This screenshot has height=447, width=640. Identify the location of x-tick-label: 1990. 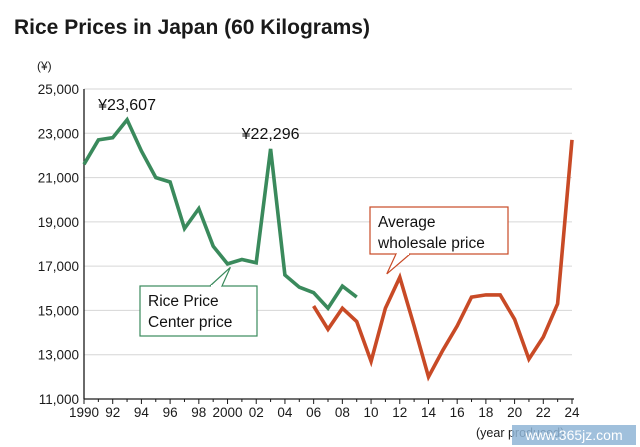
(84, 412).